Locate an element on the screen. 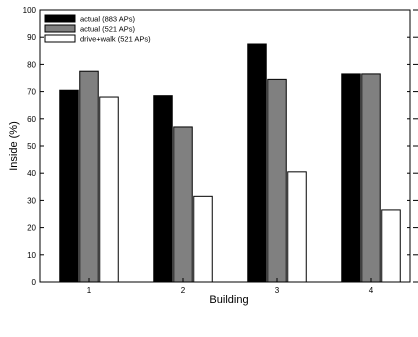 This screenshot has height=337, width=418. y-tick-label: 40 is located at coordinates (31, 173).